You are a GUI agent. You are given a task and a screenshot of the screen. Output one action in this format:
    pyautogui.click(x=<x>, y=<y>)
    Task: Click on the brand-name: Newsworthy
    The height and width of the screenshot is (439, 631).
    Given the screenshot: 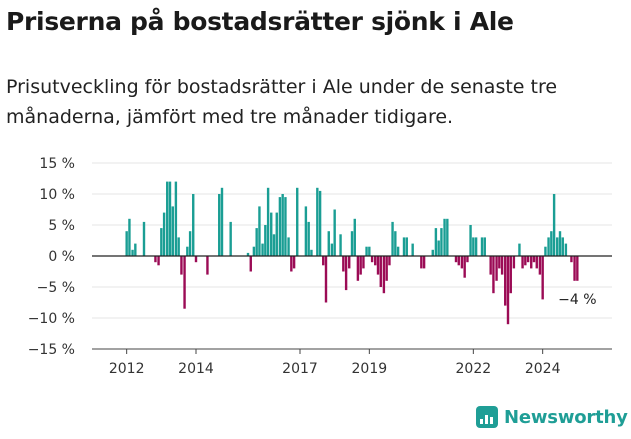 What is the action you would take?
    pyautogui.click(x=566, y=417)
    